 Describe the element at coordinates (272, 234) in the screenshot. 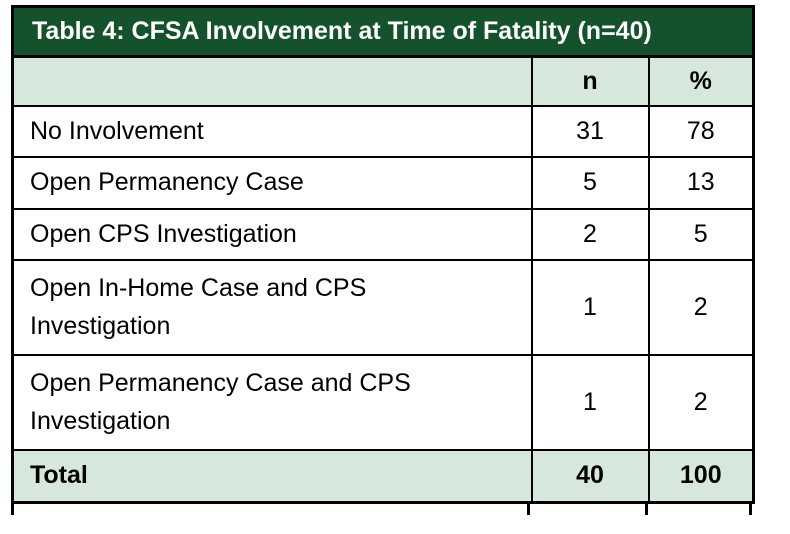

I see `row-label: Open CPS Investigation` at that location.